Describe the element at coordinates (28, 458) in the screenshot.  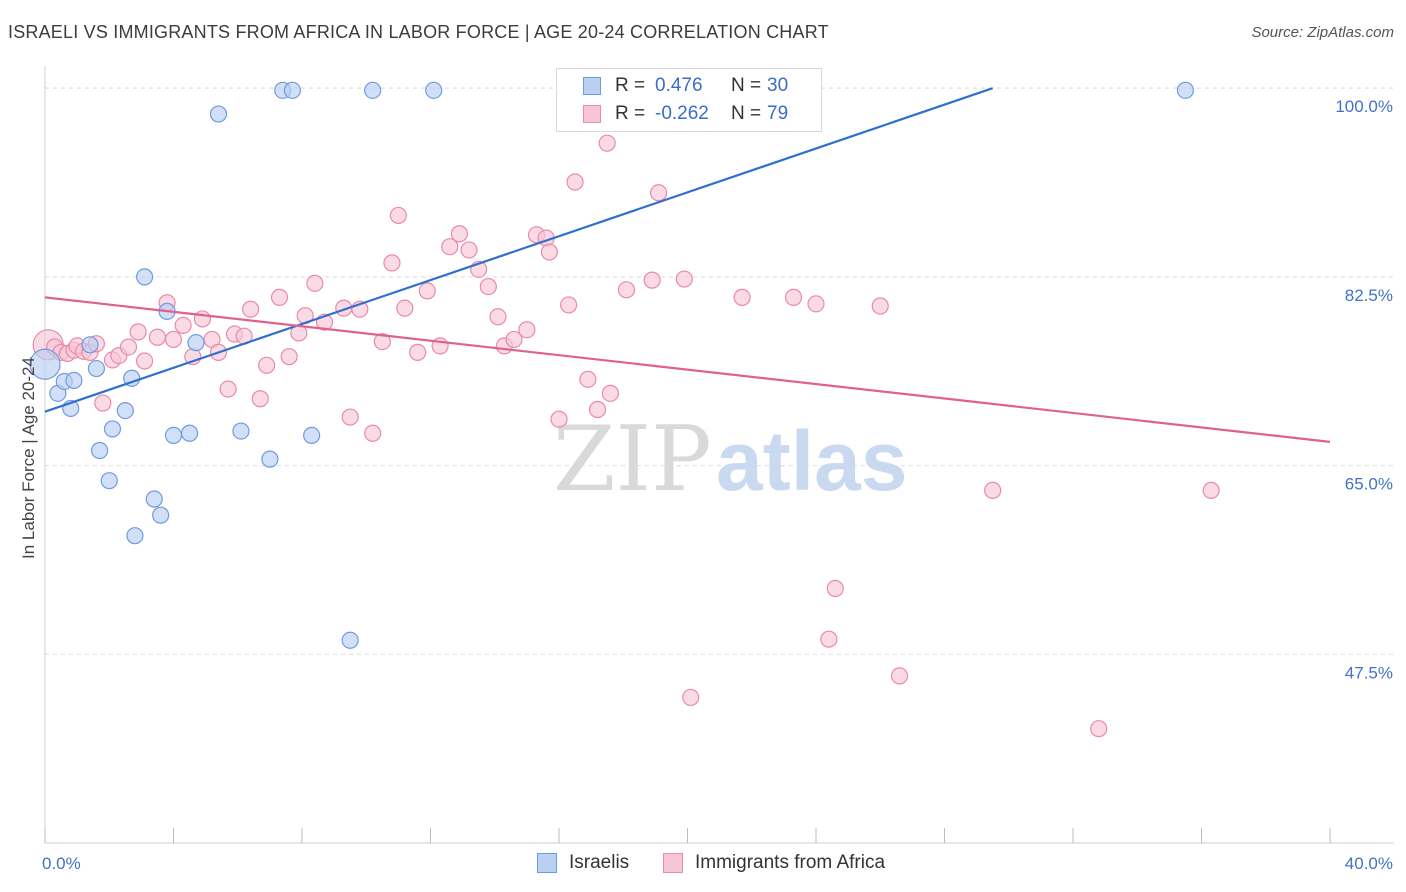
I see `y-axis-title: In Labor Force | Age 20-24` at that location.